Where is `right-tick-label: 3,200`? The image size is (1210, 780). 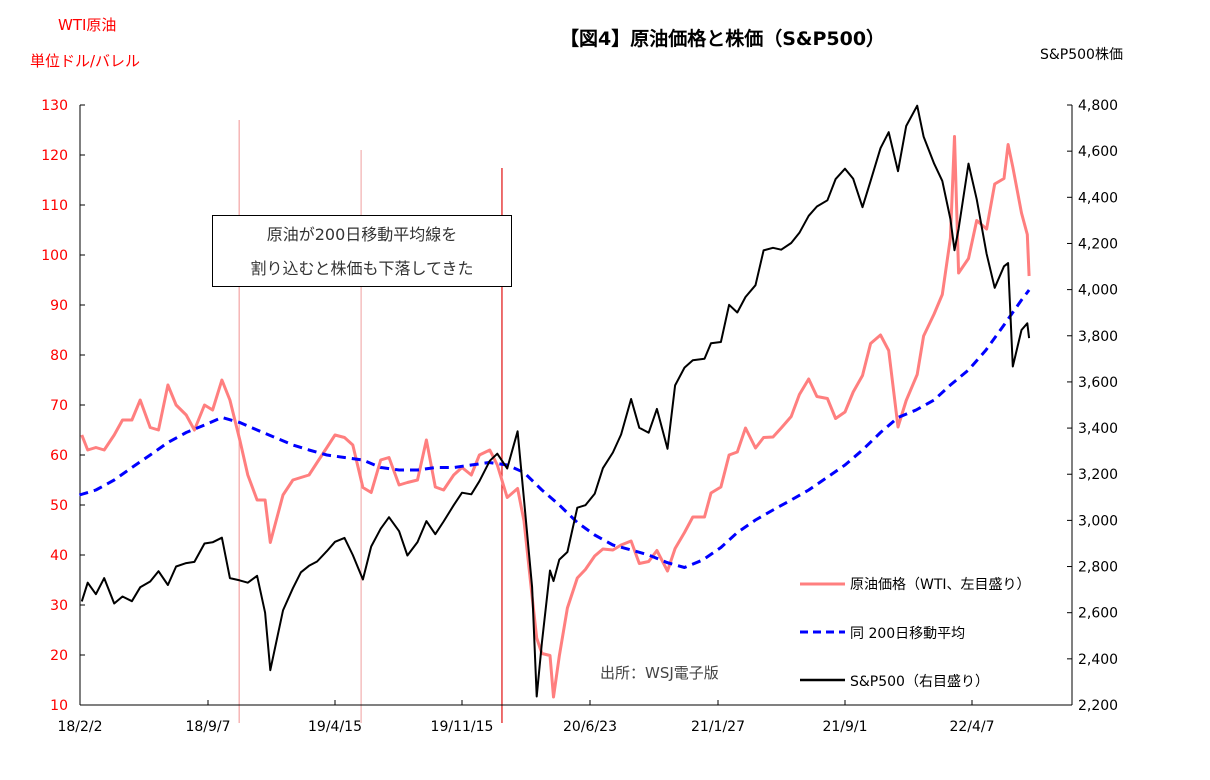
right-tick-label: 3,200 is located at coordinates (1098, 475).